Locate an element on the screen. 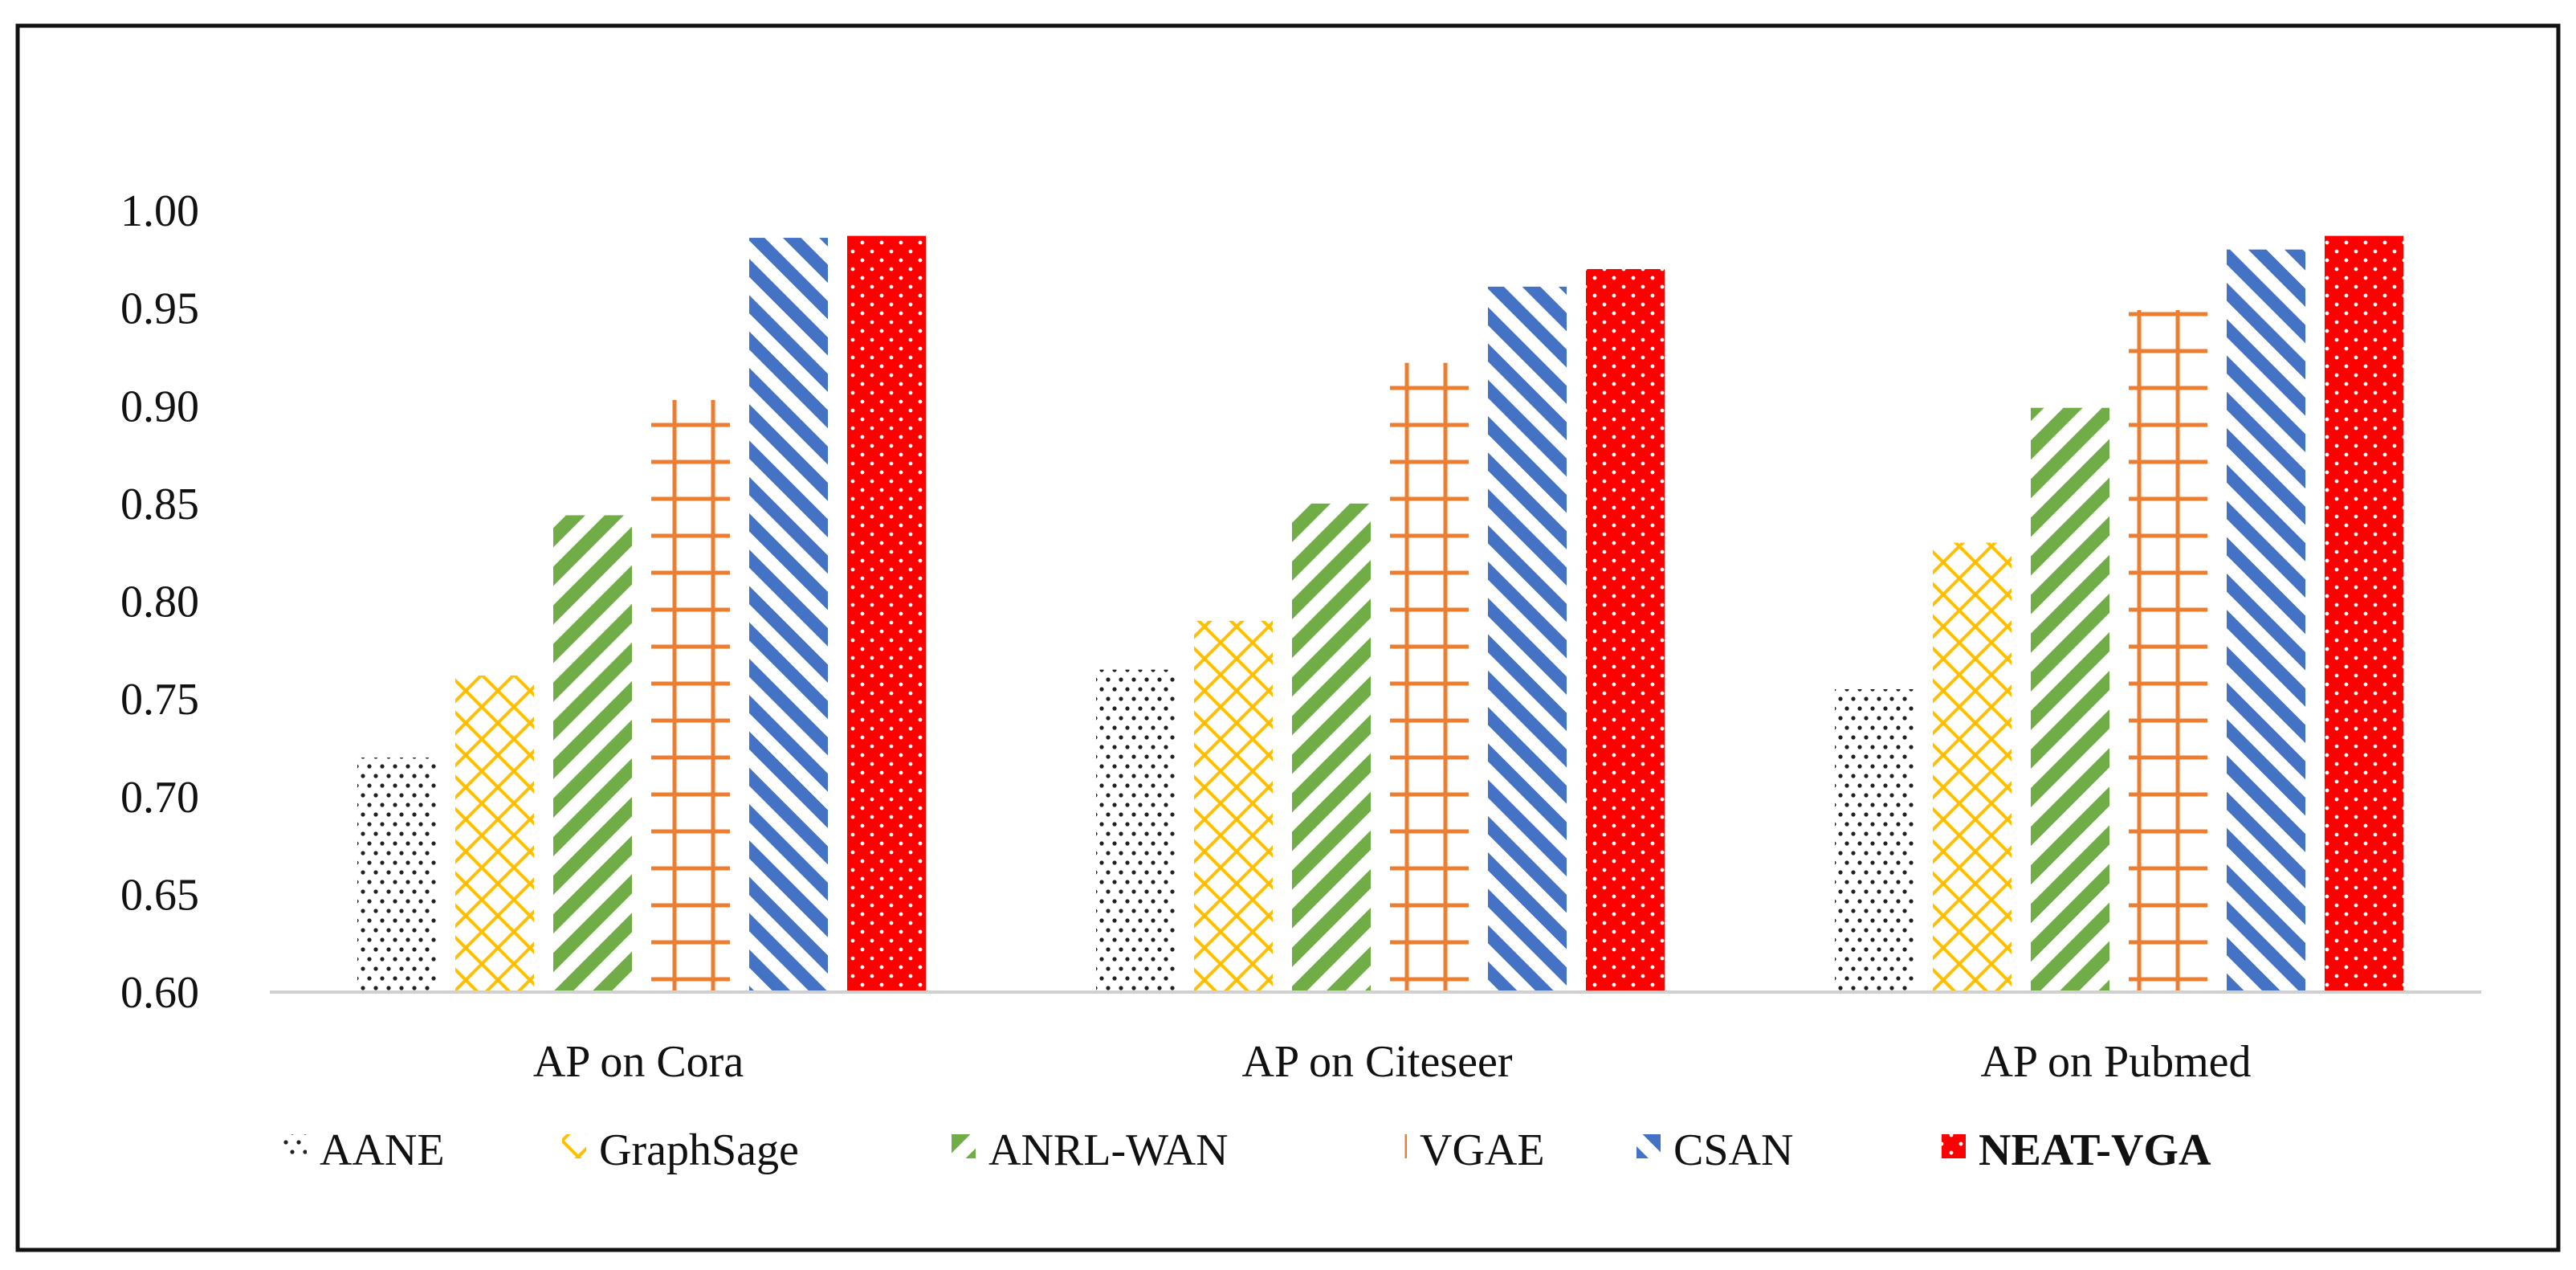  legend-swatch-aane is located at coordinates (295, 1146).